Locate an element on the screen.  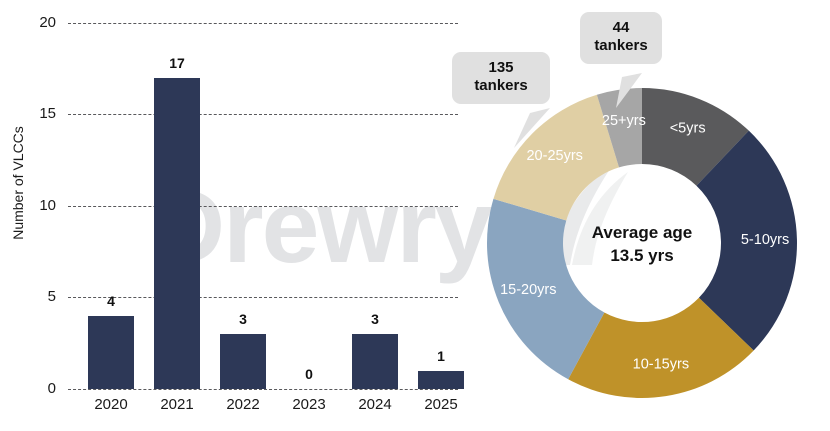
x-tick-label-2023: 2023 is located at coordinates (309, 404).